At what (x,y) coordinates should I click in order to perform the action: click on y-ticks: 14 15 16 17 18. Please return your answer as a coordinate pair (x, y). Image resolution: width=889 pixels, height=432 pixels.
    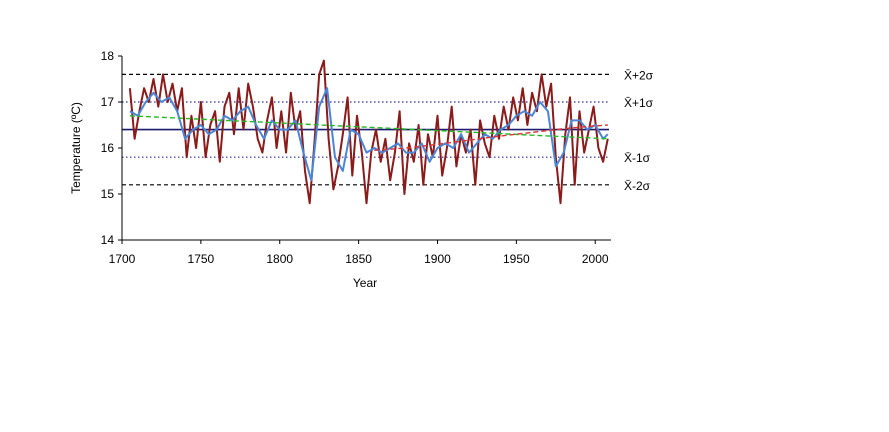
    Looking at the image, I should click on (111, 148).